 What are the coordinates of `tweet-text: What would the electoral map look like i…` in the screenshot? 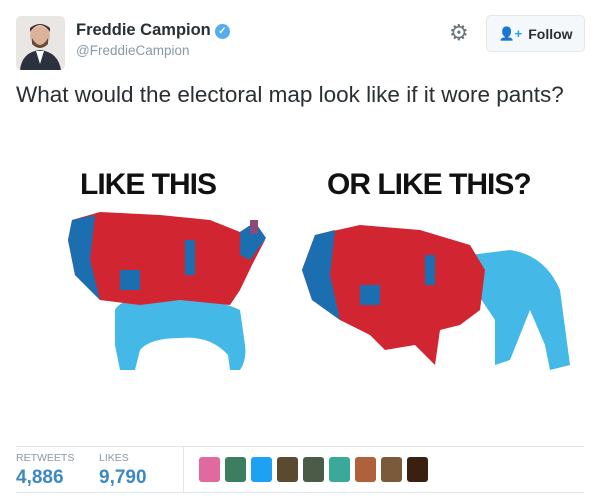 It's located at (290, 94).